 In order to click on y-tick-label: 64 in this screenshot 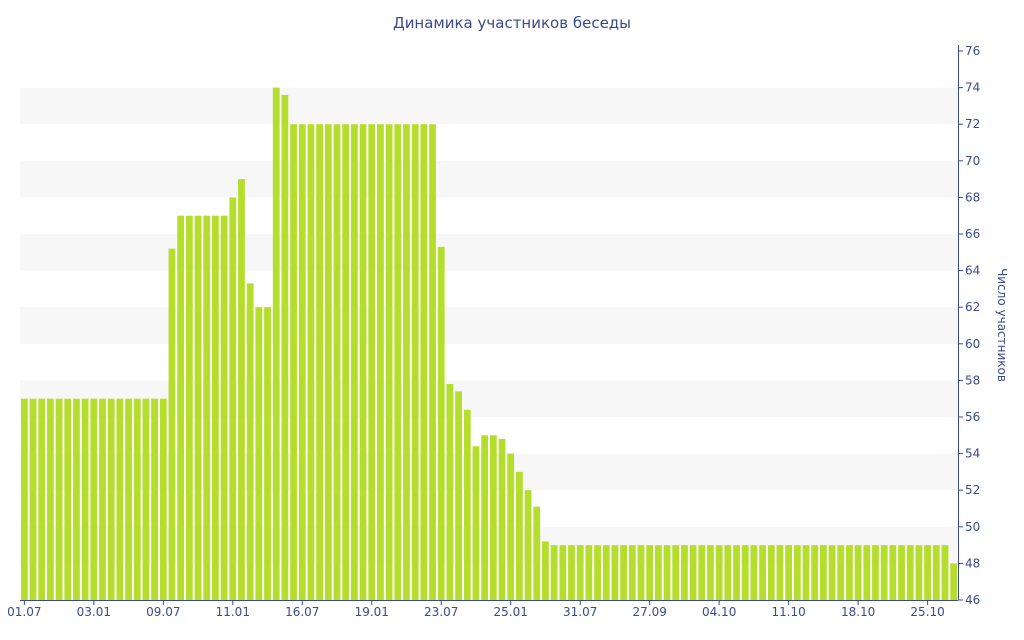, I will do `click(972, 271)`.